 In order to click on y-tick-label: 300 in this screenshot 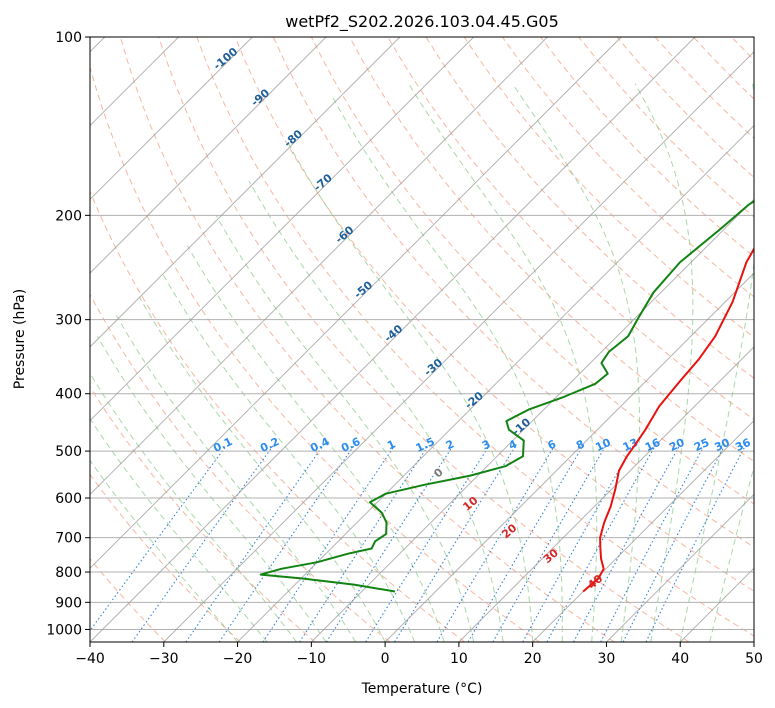, I will do `click(68, 321)`.